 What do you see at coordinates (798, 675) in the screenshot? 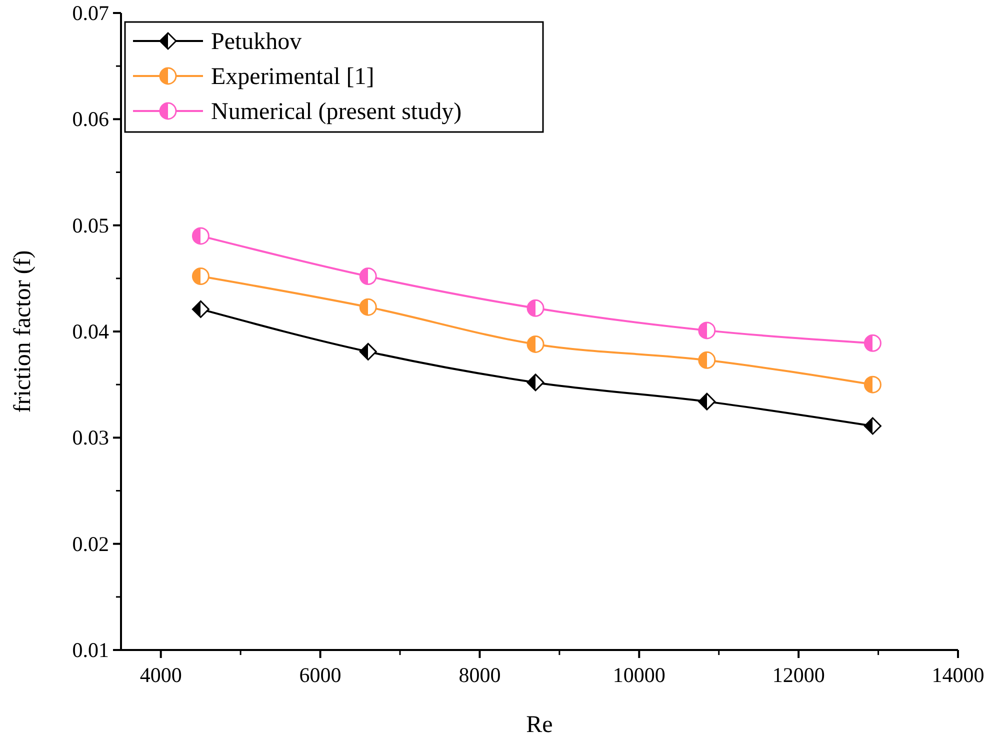
I see `x-tick-label: 12000` at bounding box center [798, 675].